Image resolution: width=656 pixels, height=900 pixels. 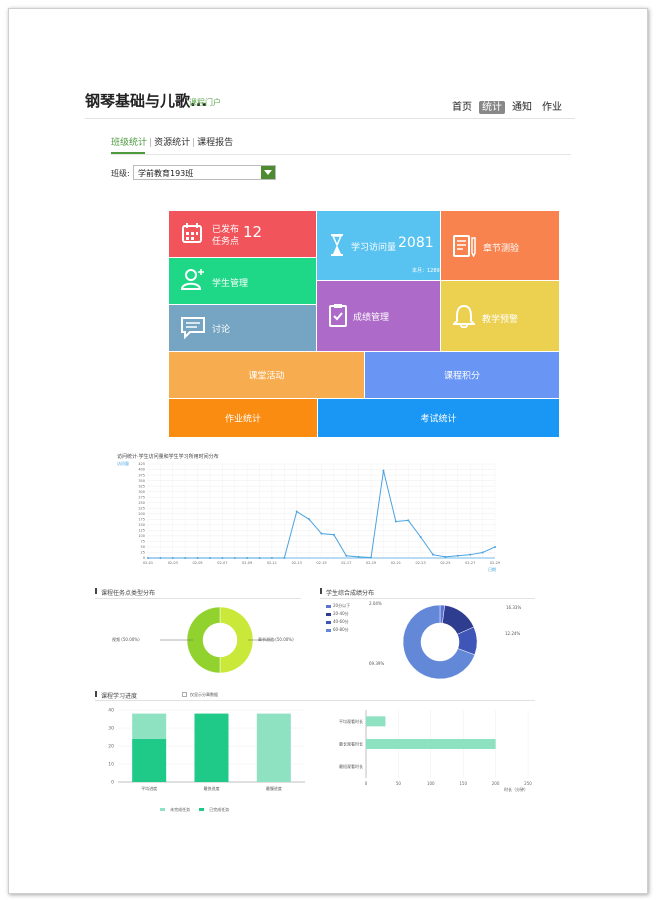 I want to click on nav-homework: 作业, so click(x=552, y=107).